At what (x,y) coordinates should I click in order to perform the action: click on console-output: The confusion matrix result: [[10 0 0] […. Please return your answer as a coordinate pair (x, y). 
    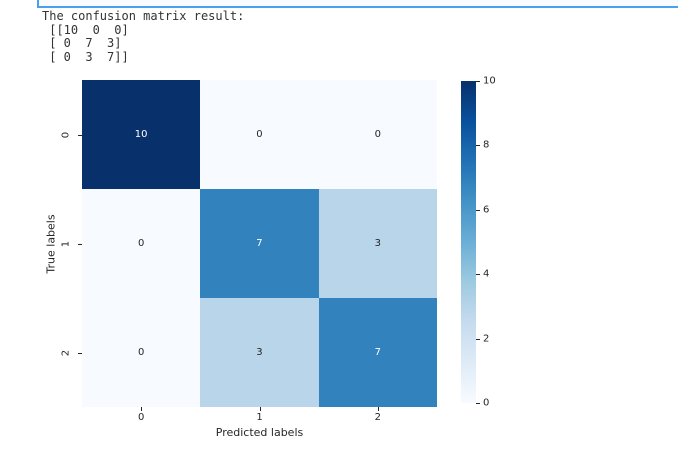
    Looking at the image, I should click on (143, 36).